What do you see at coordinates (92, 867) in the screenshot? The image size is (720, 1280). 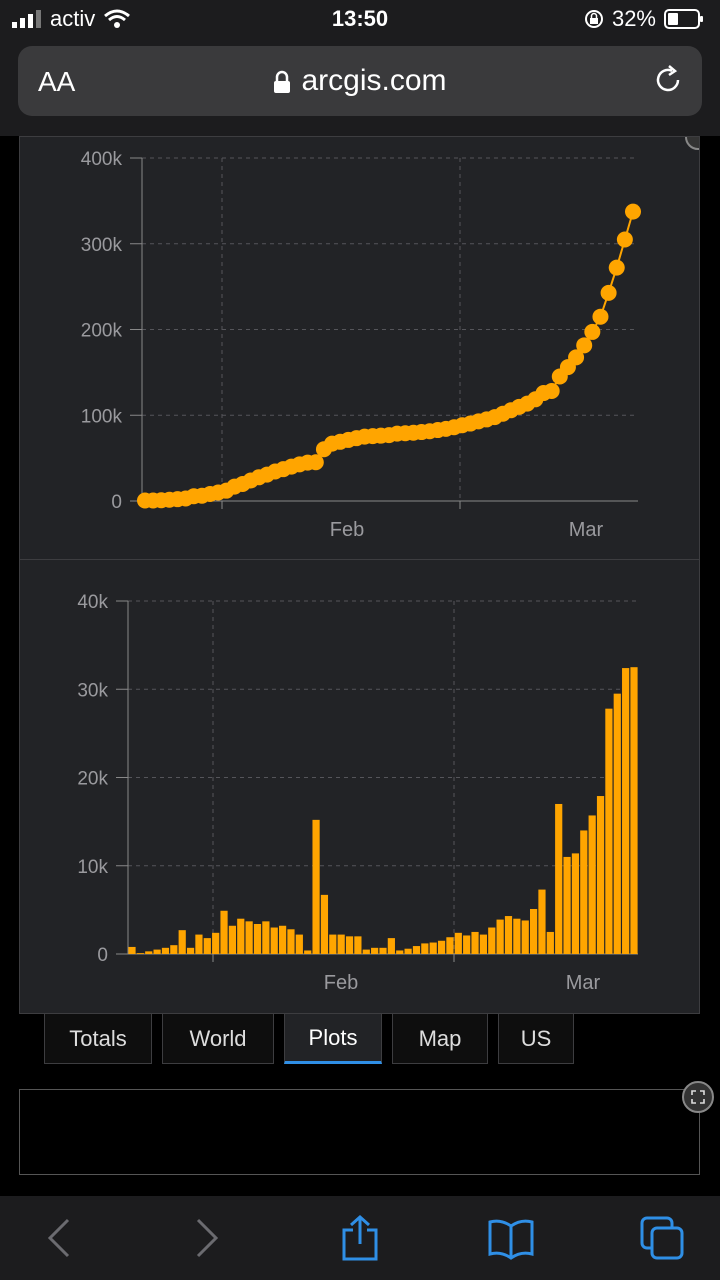 I see `y-tick-label: 10k` at bounding box center [92, 867].